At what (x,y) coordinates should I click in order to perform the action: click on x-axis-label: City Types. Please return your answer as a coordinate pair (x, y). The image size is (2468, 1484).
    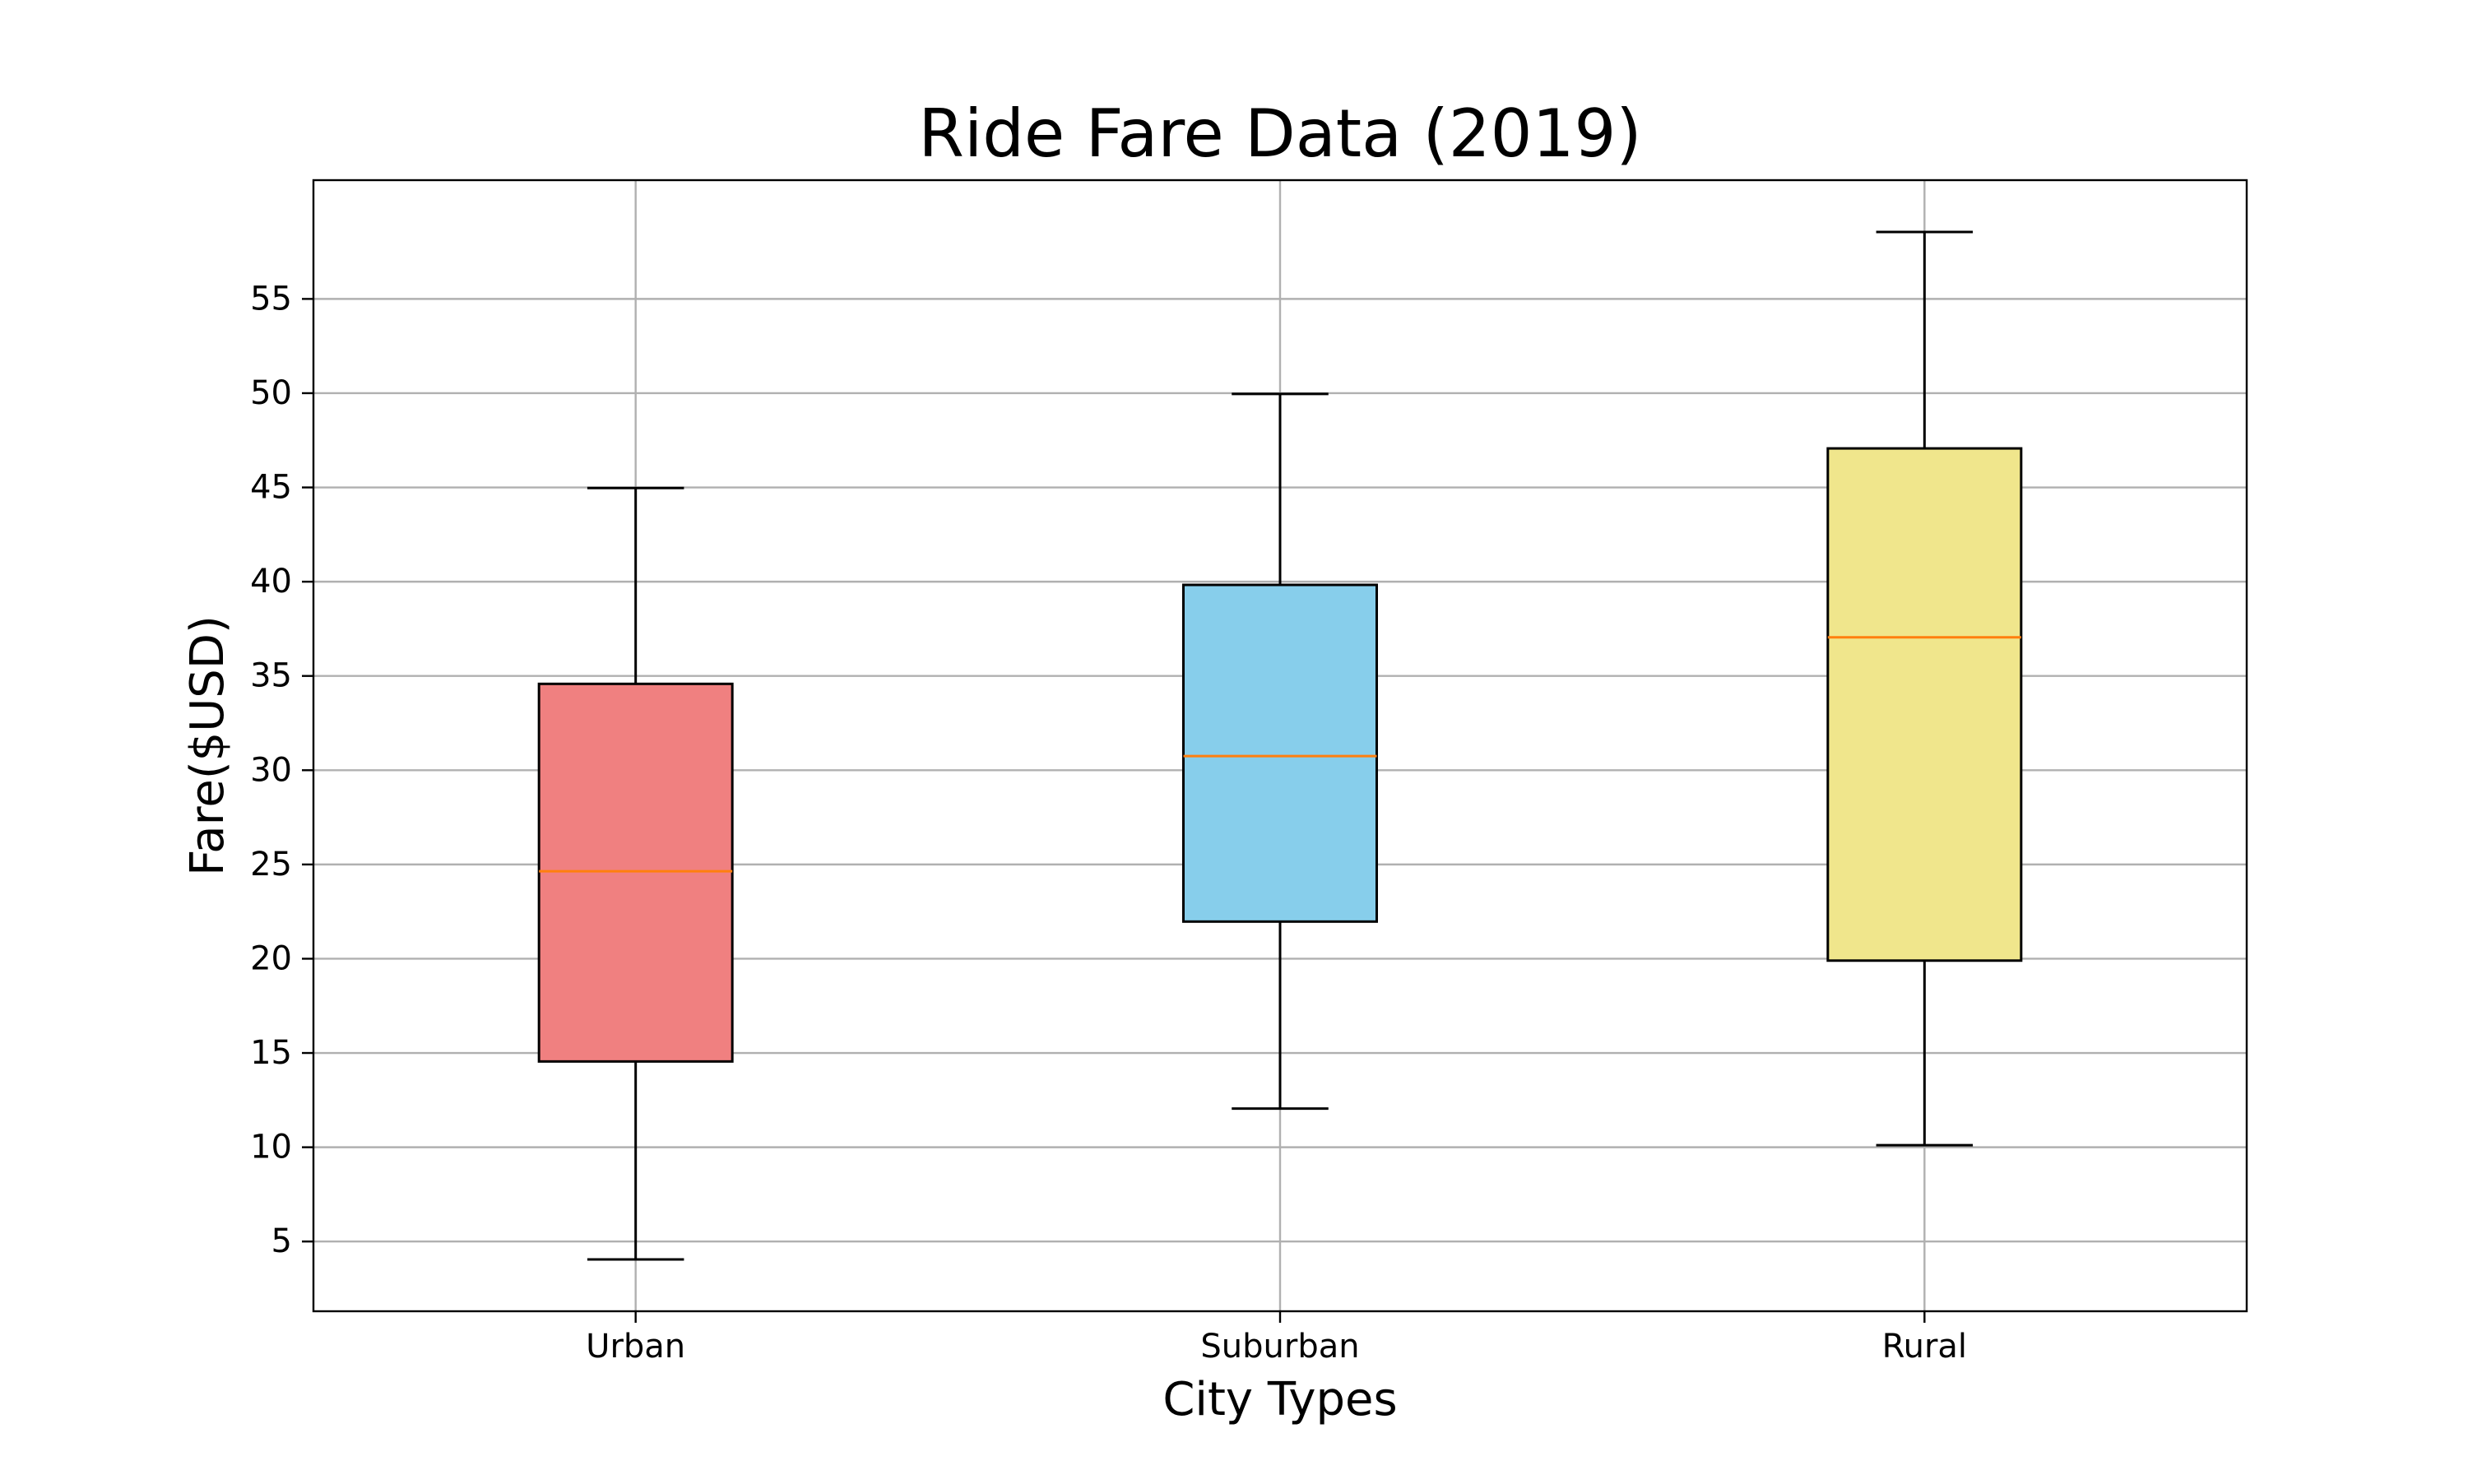
    Looking at the image, I should click on (1279, 1399).